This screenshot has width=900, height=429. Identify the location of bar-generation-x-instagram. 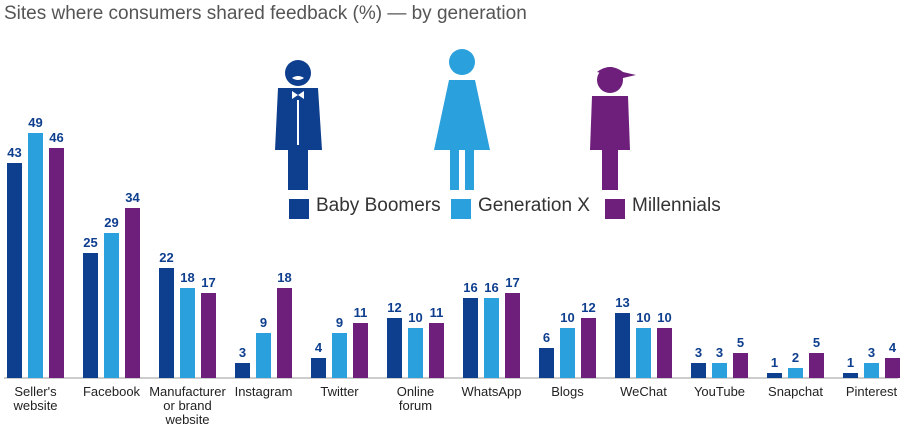
(263, 355).